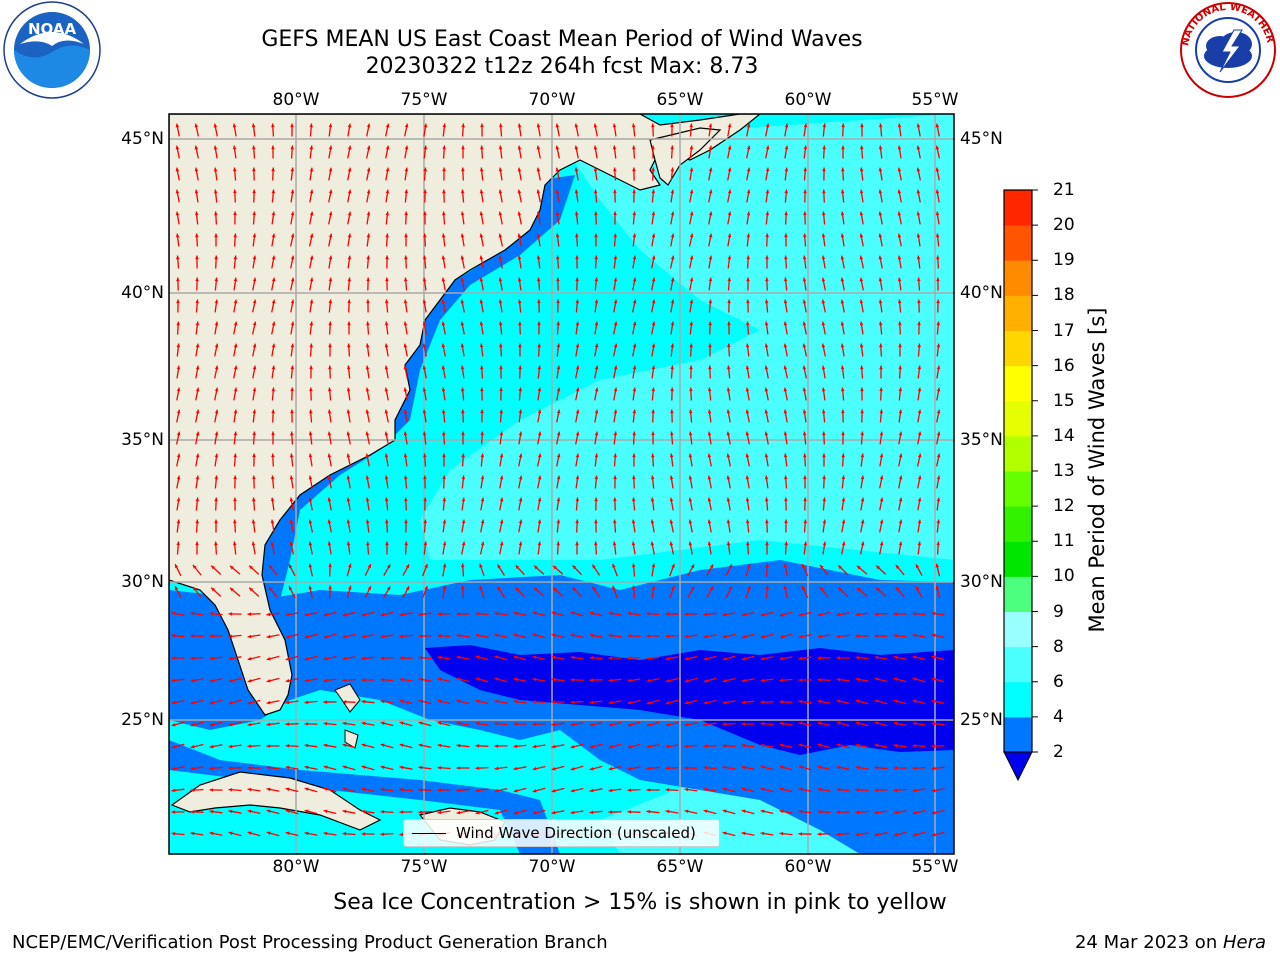 Image resolution: width=1280 pixels, height=960 pixels. Describe the element at coordinates (1064, 295) in the screenshot. I see `colorbar-tick-label: 18` at that location.